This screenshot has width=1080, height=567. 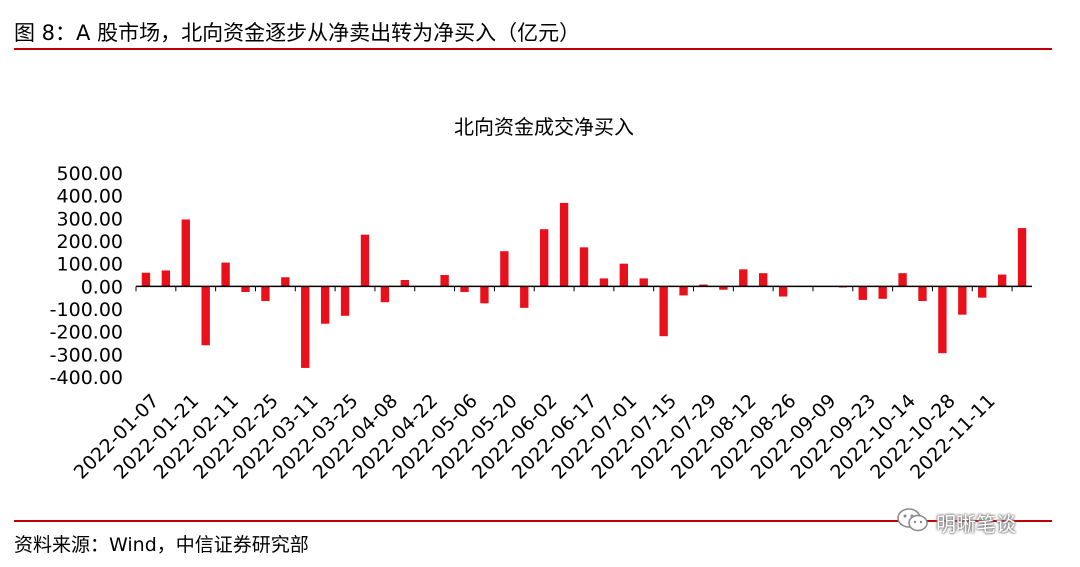 I want to click on footer-rule, so click(x=533, y=521).